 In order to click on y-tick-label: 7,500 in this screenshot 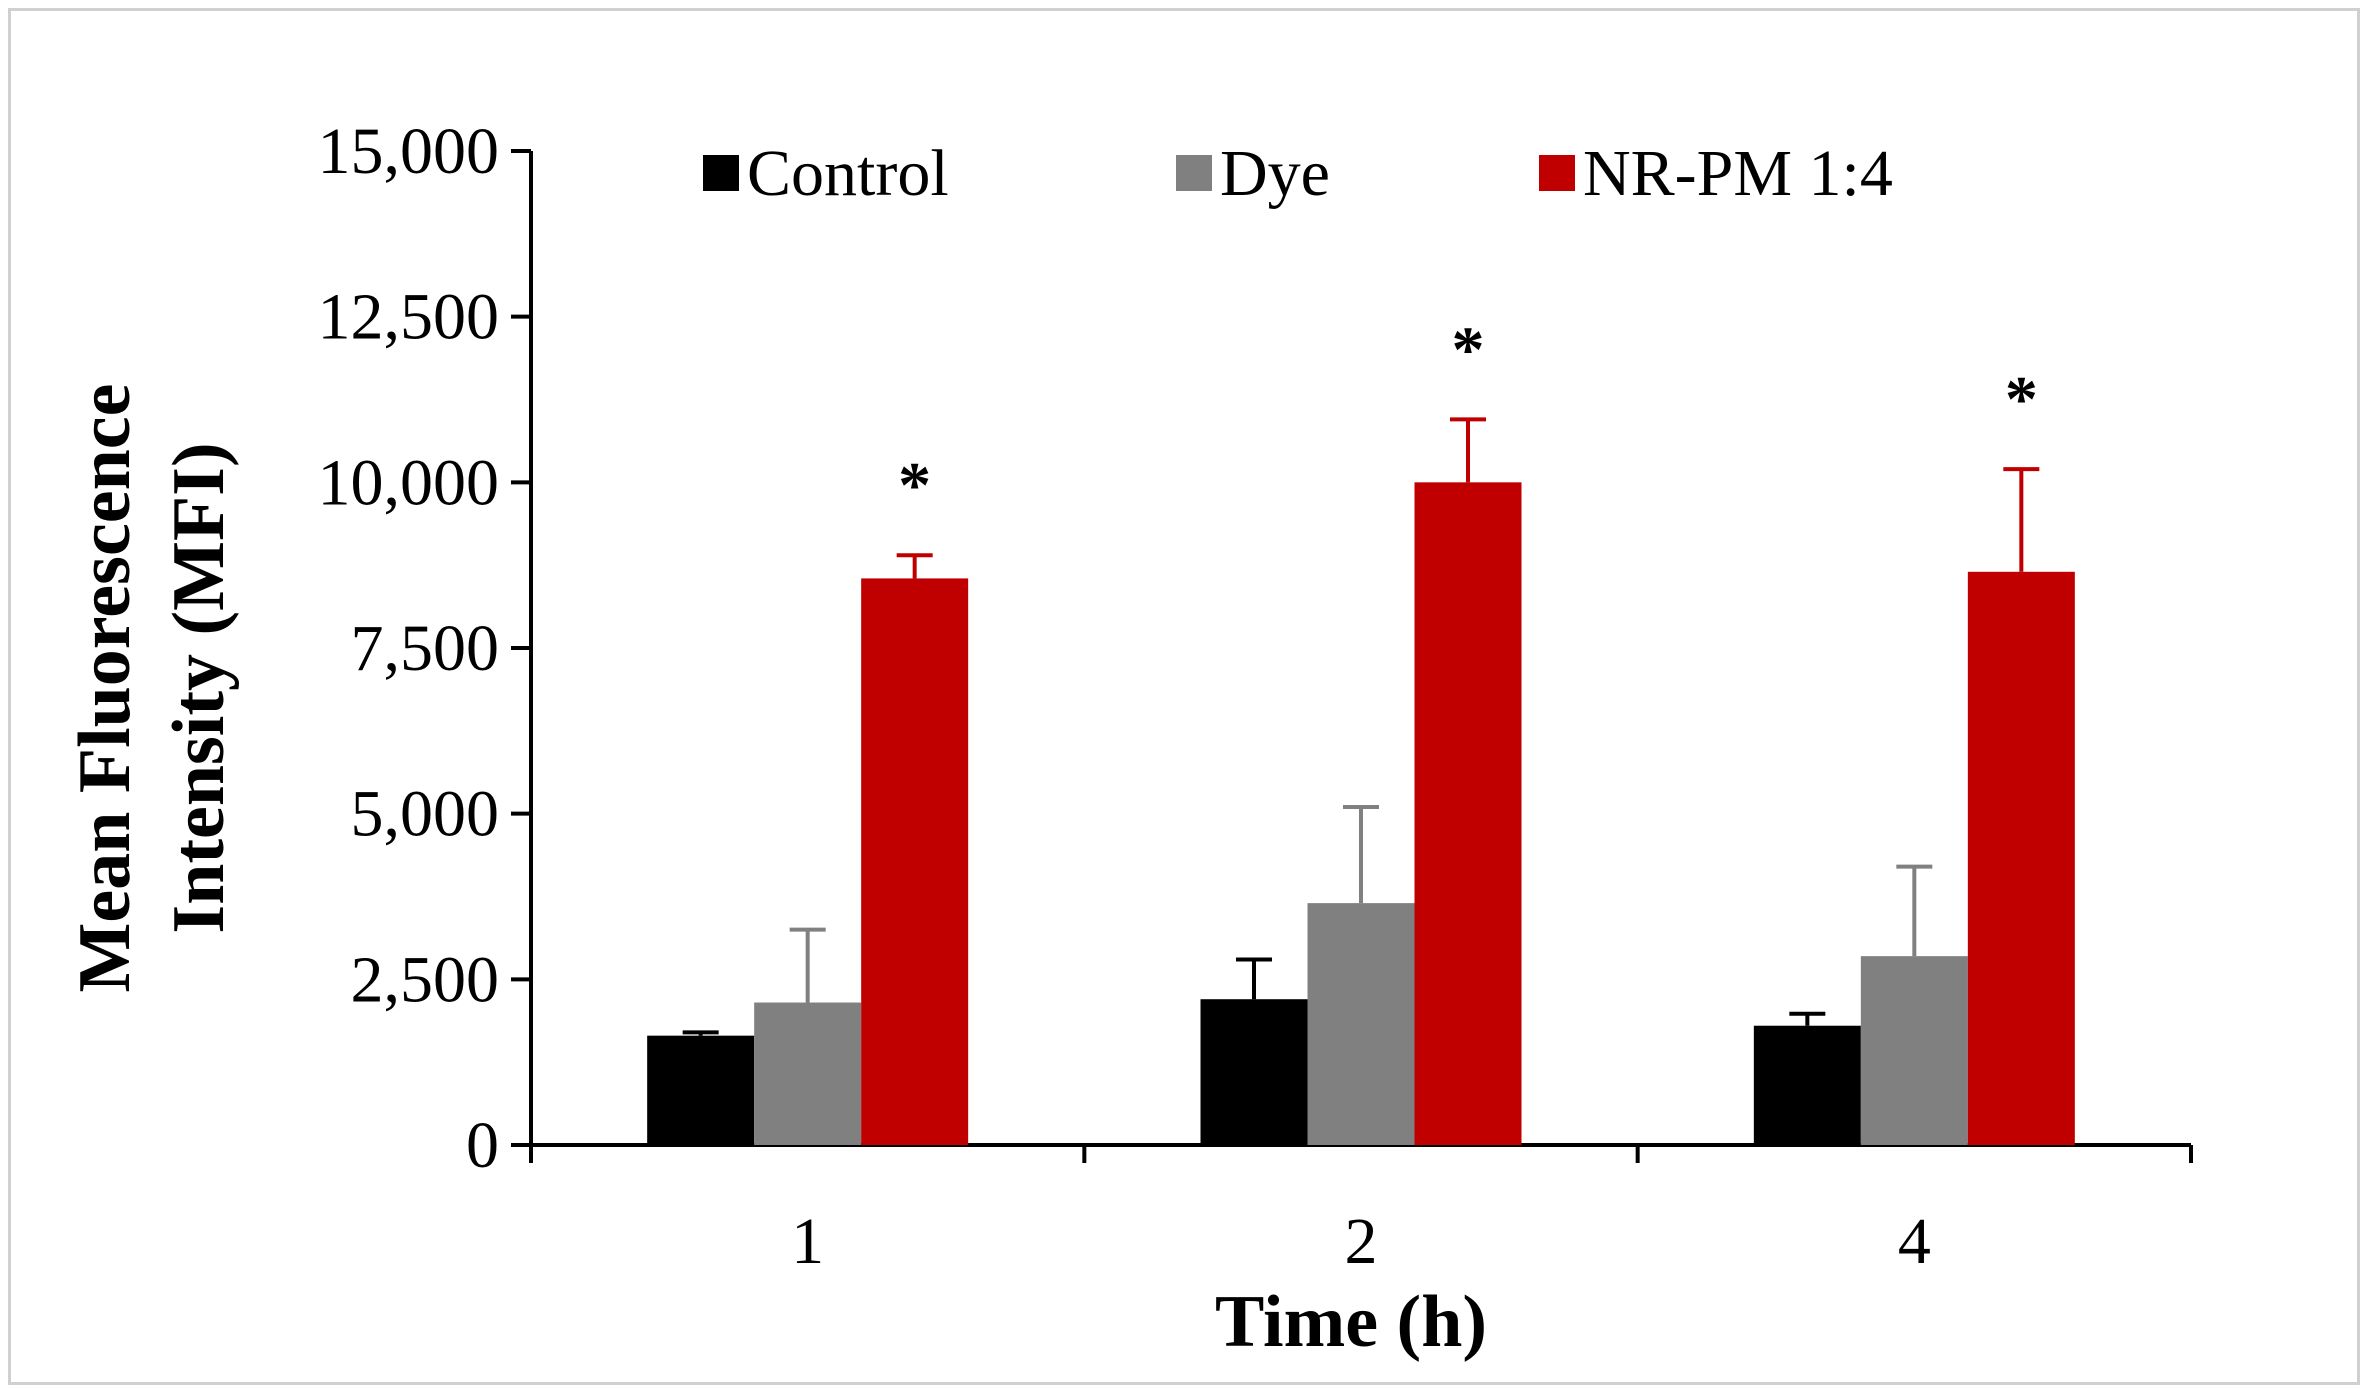, I will do `click(425, 648)`.